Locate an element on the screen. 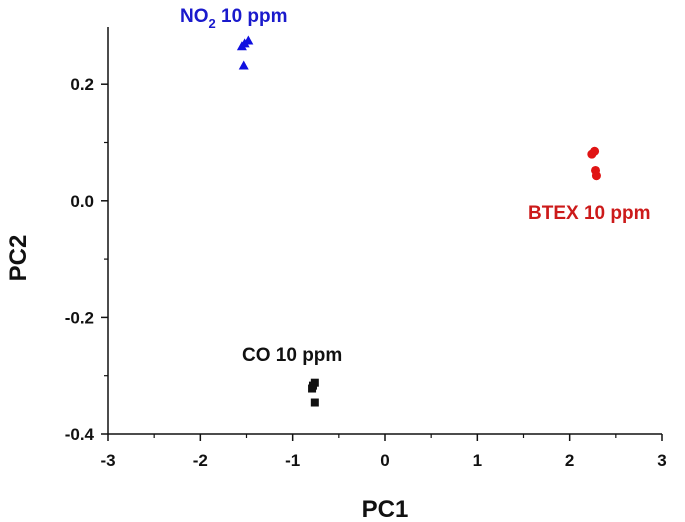  annotation-no2-subscript: 2 is located at coordinates (212, 23).